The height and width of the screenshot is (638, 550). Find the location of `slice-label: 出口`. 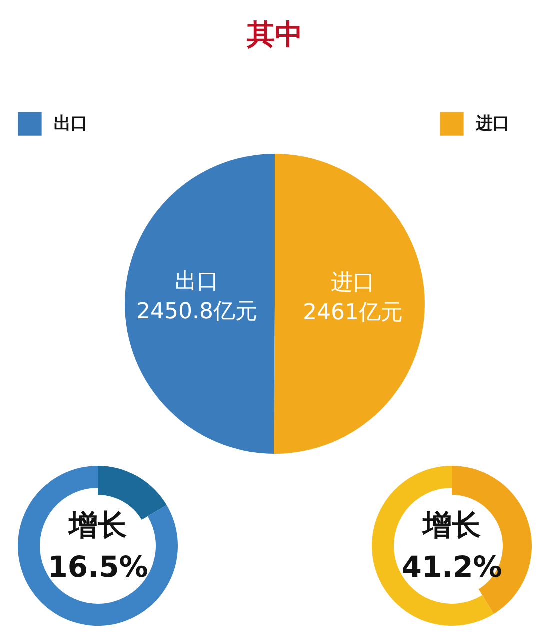

slice-label: 出口 is located at coordinates (197, 282).